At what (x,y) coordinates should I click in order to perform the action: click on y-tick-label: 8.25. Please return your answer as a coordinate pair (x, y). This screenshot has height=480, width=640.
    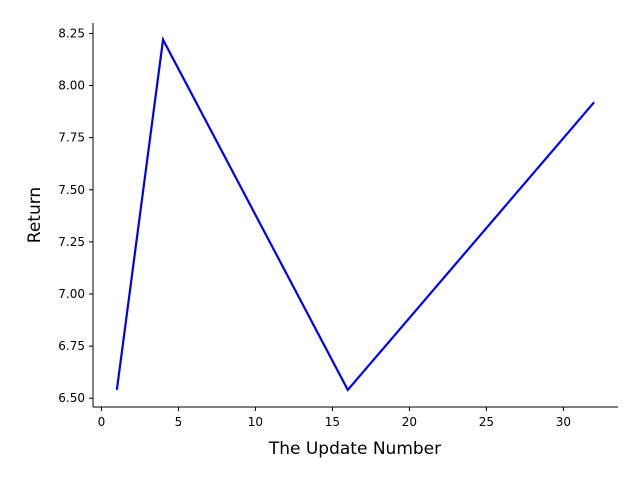
    Looking at the image, I should click on (71, 33).